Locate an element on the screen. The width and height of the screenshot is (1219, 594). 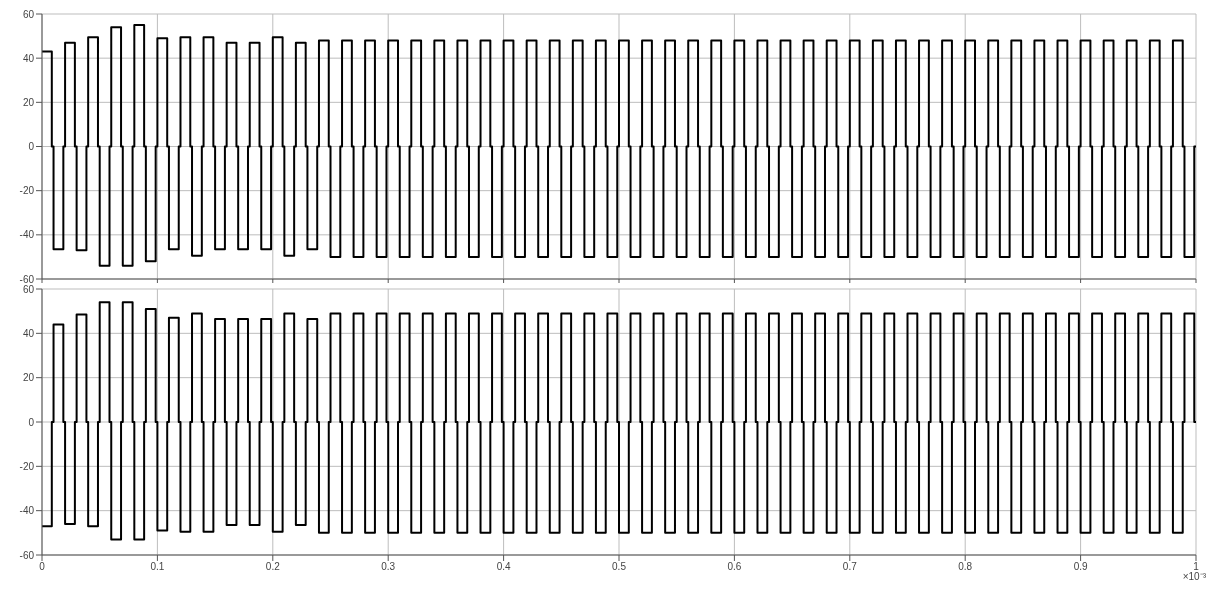
x-tick-label: 0.8 is located at coordinates (965, 567).